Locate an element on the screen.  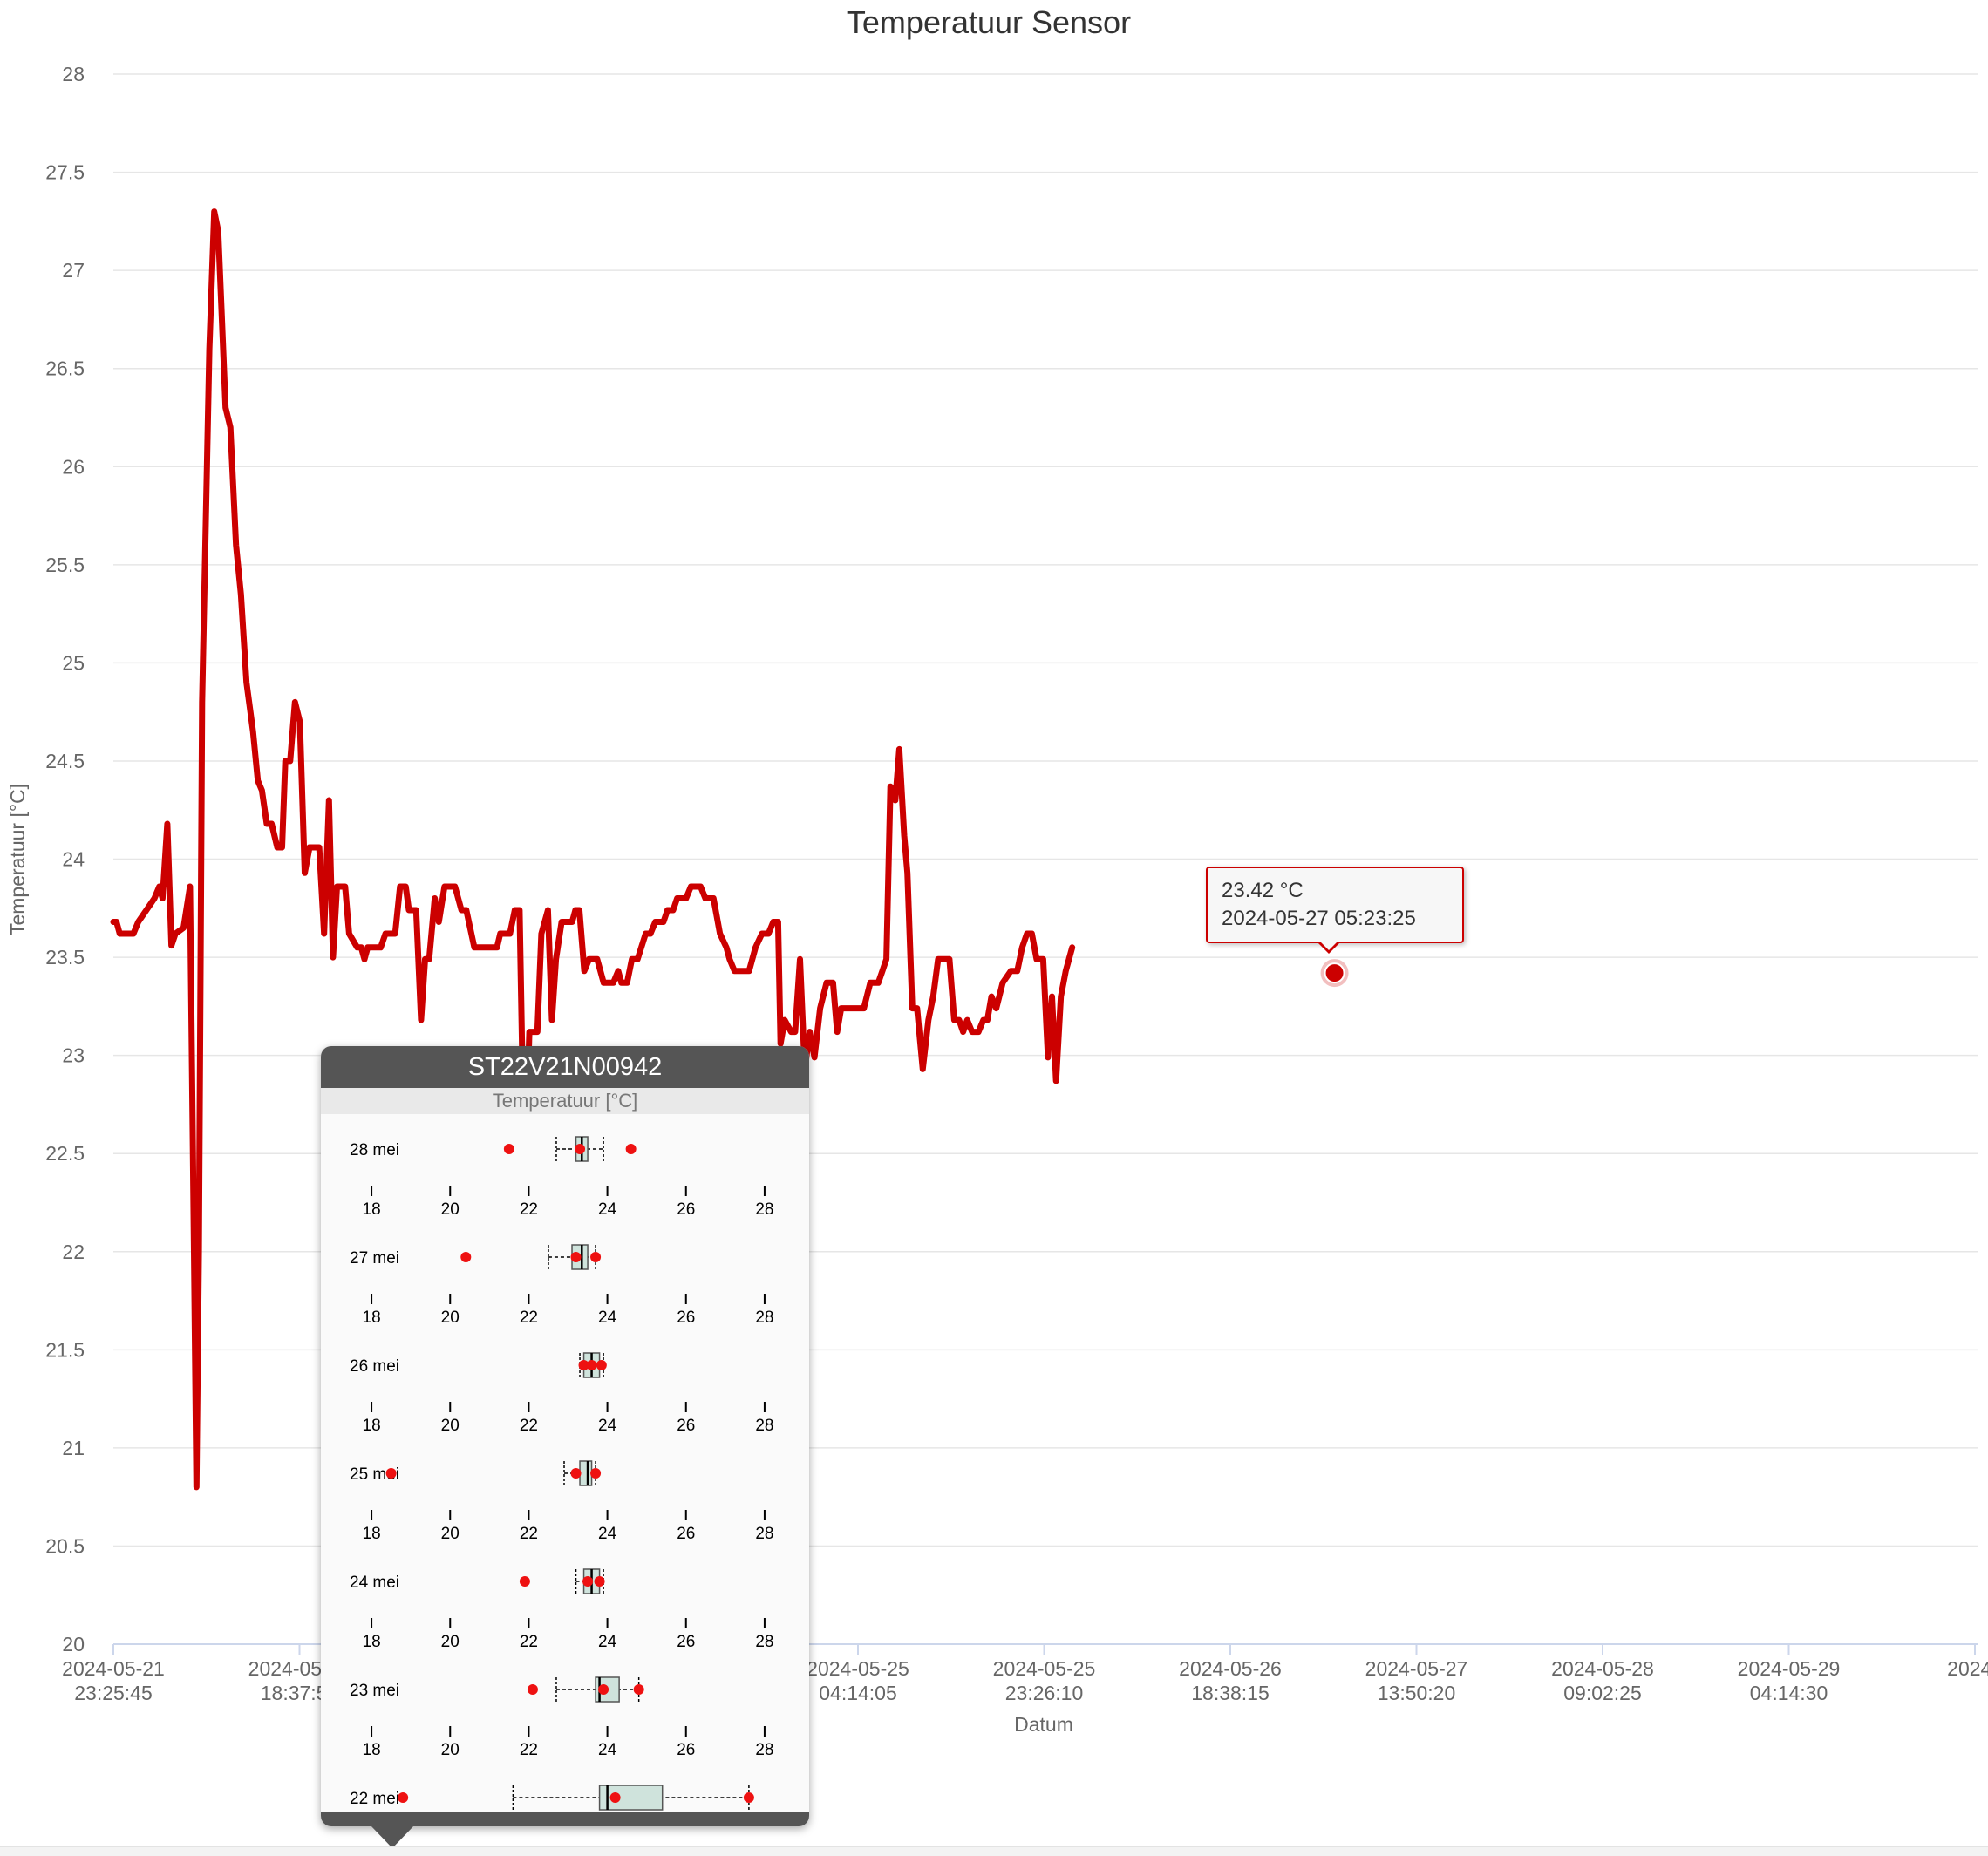
x-tick-label-date: 2024-05-27 is located at coordinates (1417, 1668).